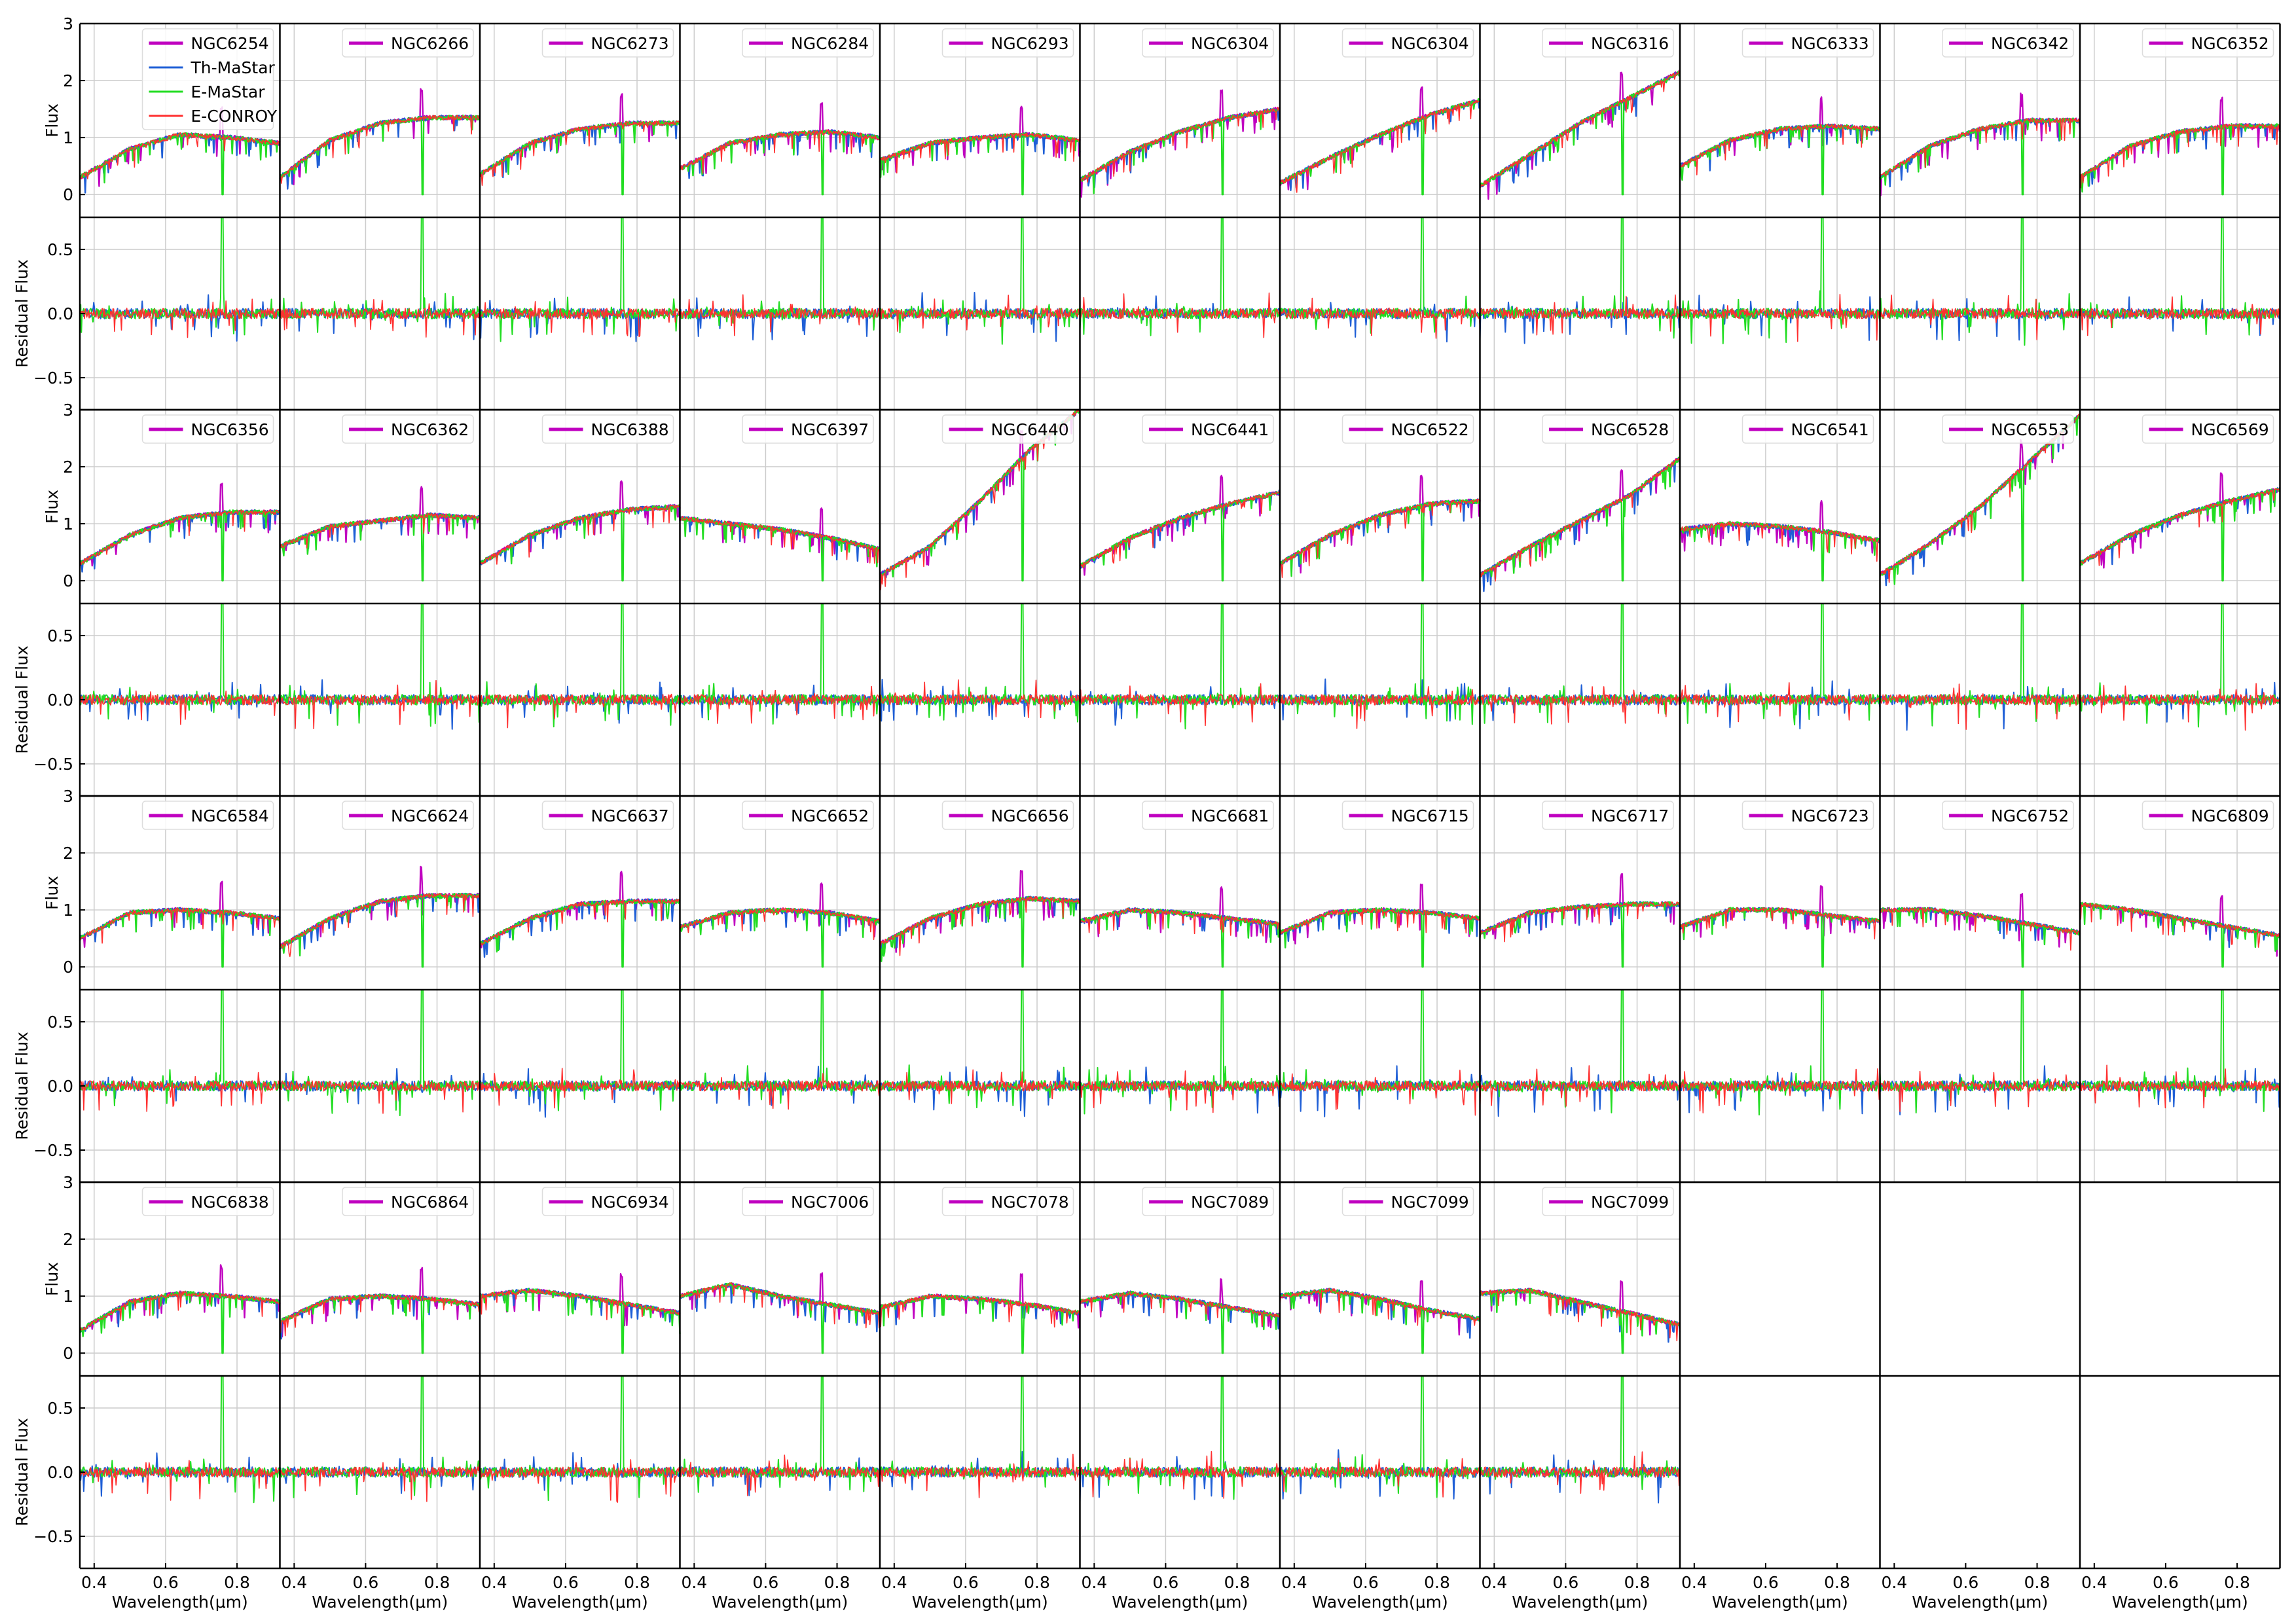 The width and height of the screenshot is (2296, 1624). I want to click on legend-label: NGC6316, so click(1630, 43).